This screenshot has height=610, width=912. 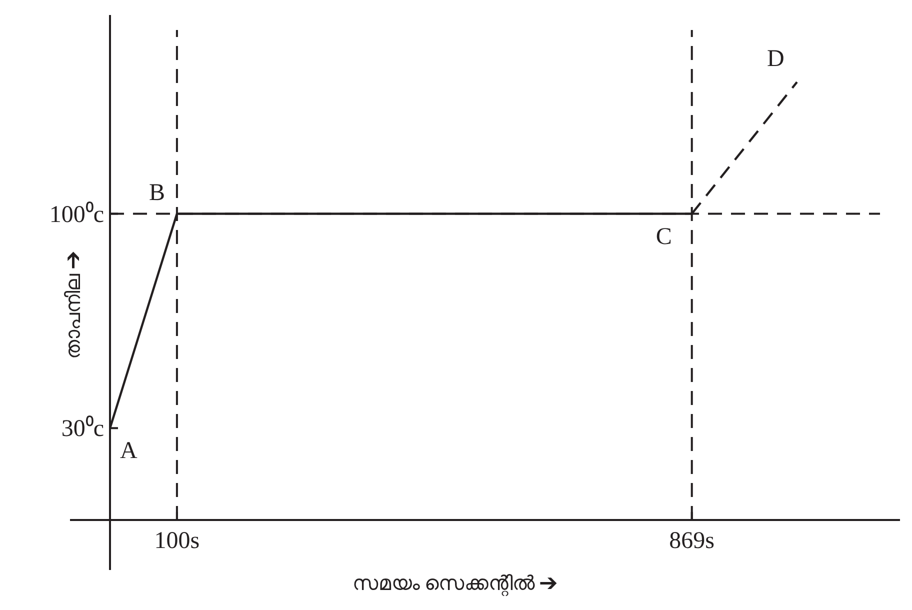 I want to click on annotation: A, so click(x=129, y=451).